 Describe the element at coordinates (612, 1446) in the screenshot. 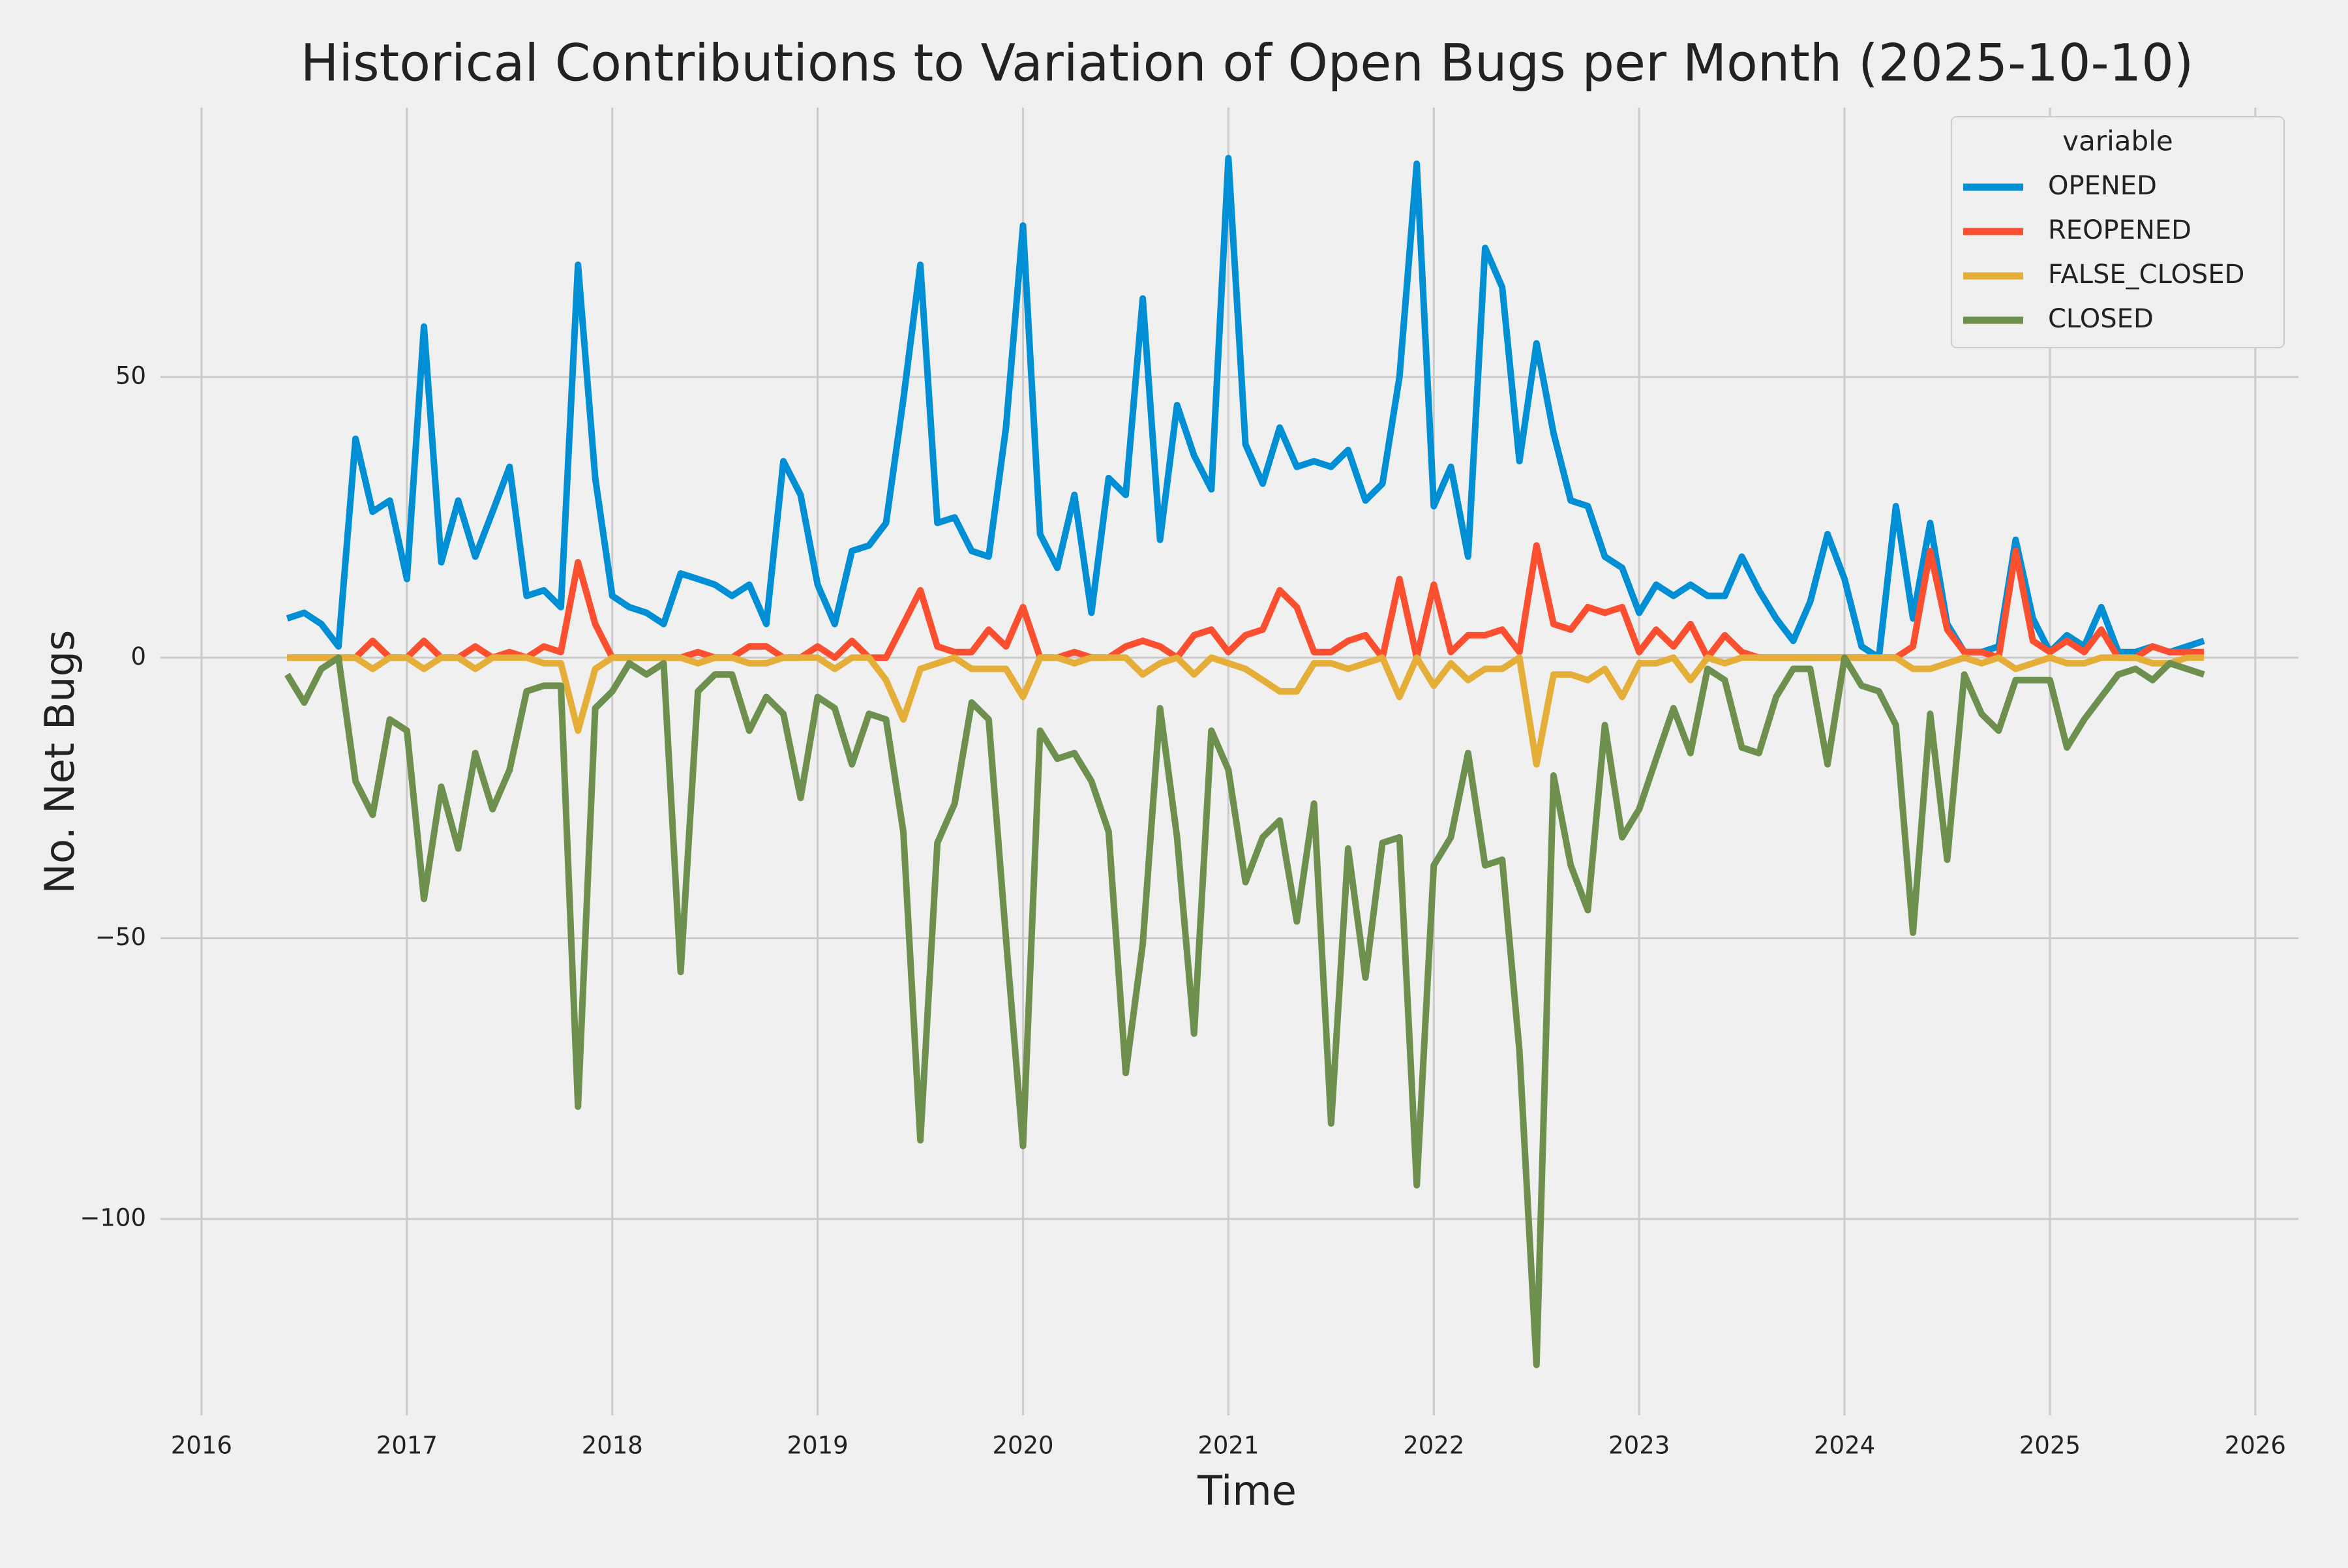

I see `x-tick-label: 2018` at that location.